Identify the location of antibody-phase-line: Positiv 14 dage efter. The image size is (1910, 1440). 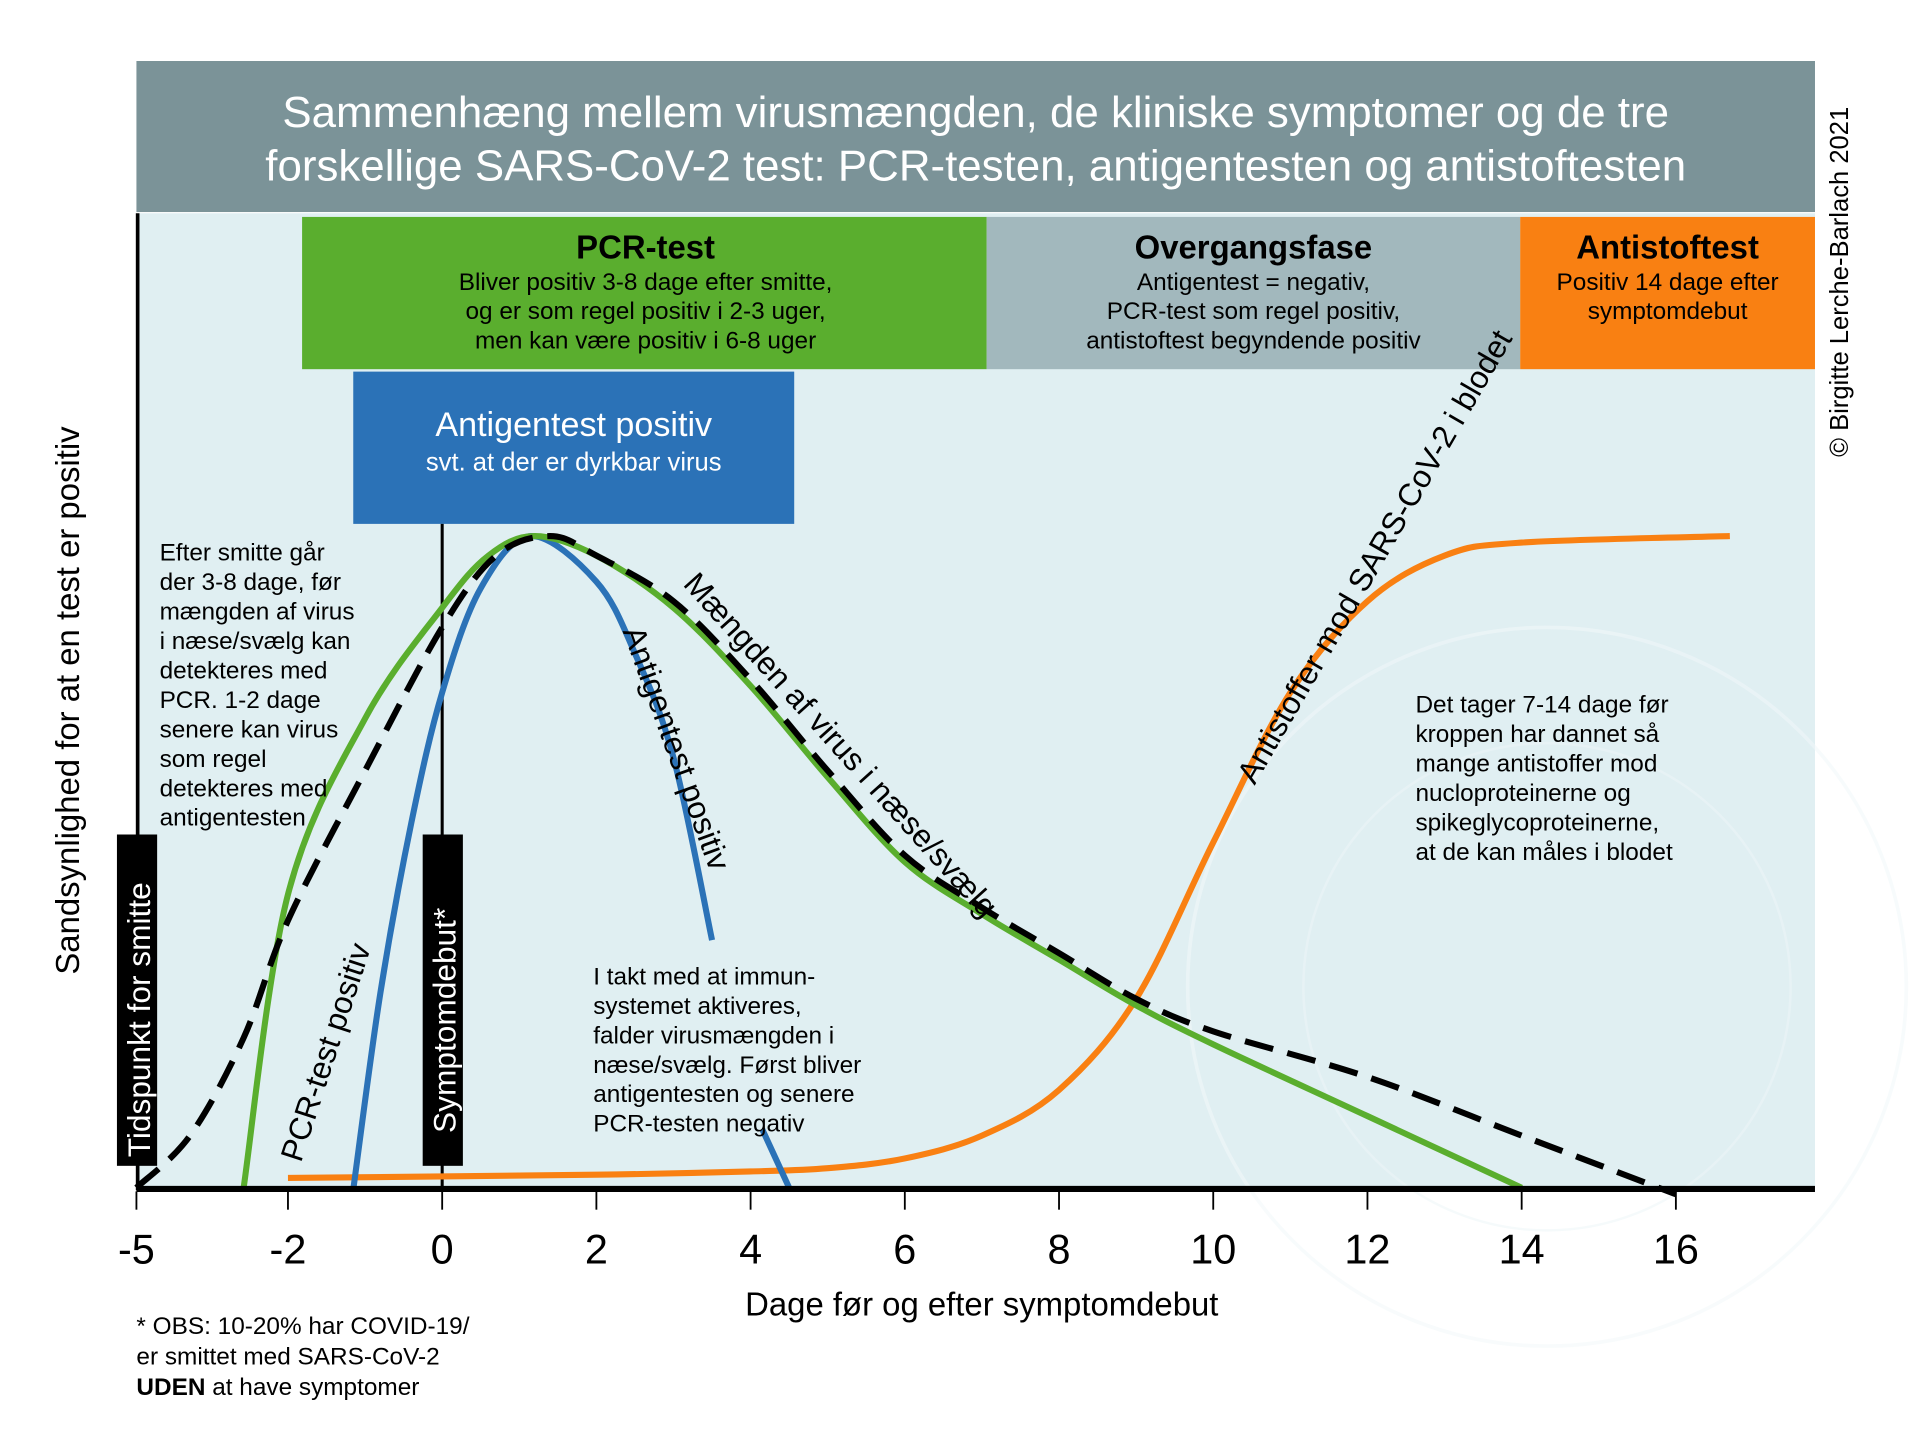
(1668, 282).